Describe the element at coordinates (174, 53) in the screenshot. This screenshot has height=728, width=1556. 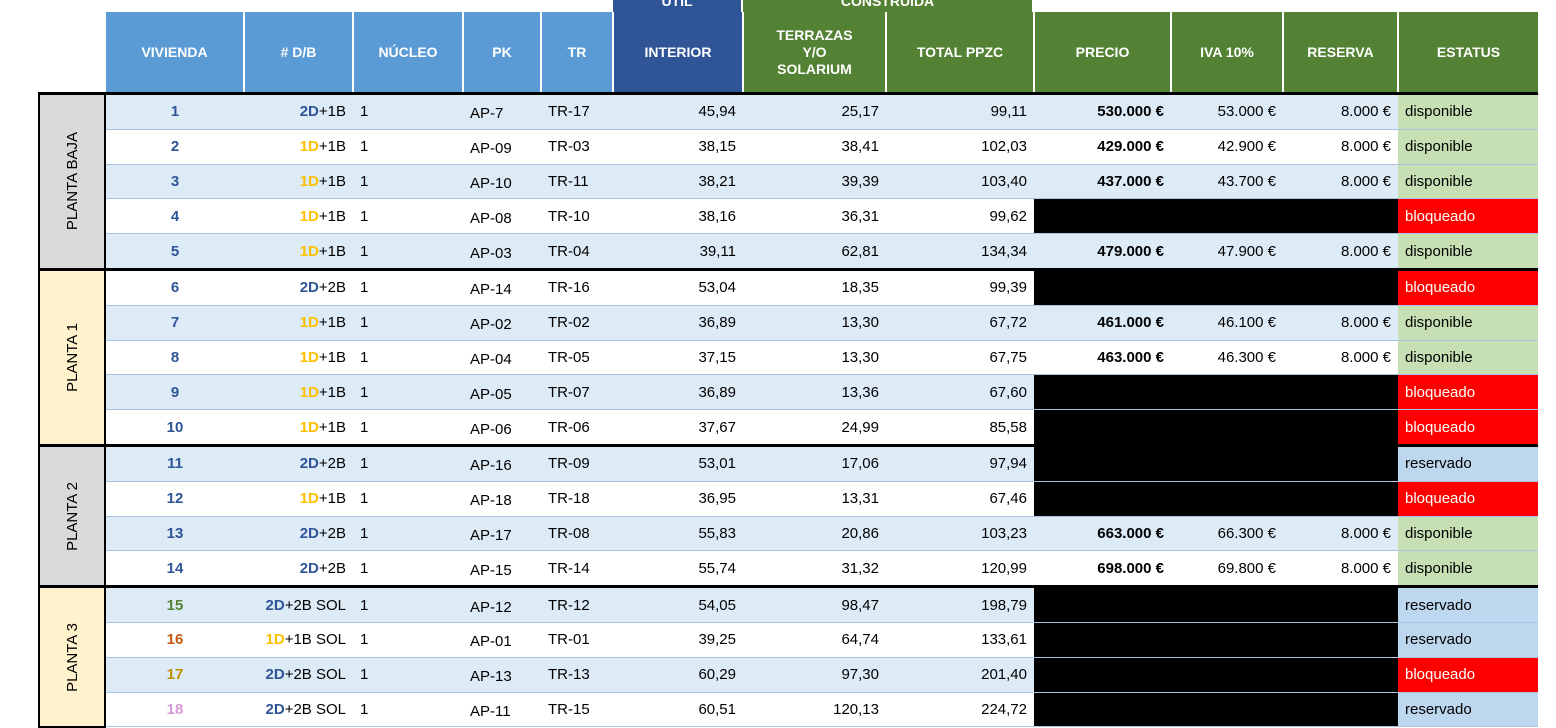
I see `column-header: VIVIENDA` at that location.